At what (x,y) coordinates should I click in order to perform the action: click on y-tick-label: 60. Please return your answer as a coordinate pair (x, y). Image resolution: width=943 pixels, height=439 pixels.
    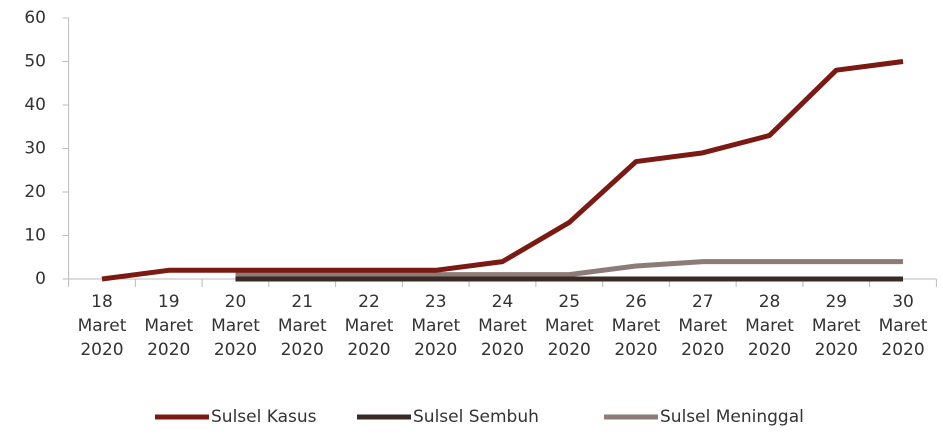
    Looking at the image, I should click on (35, 18).